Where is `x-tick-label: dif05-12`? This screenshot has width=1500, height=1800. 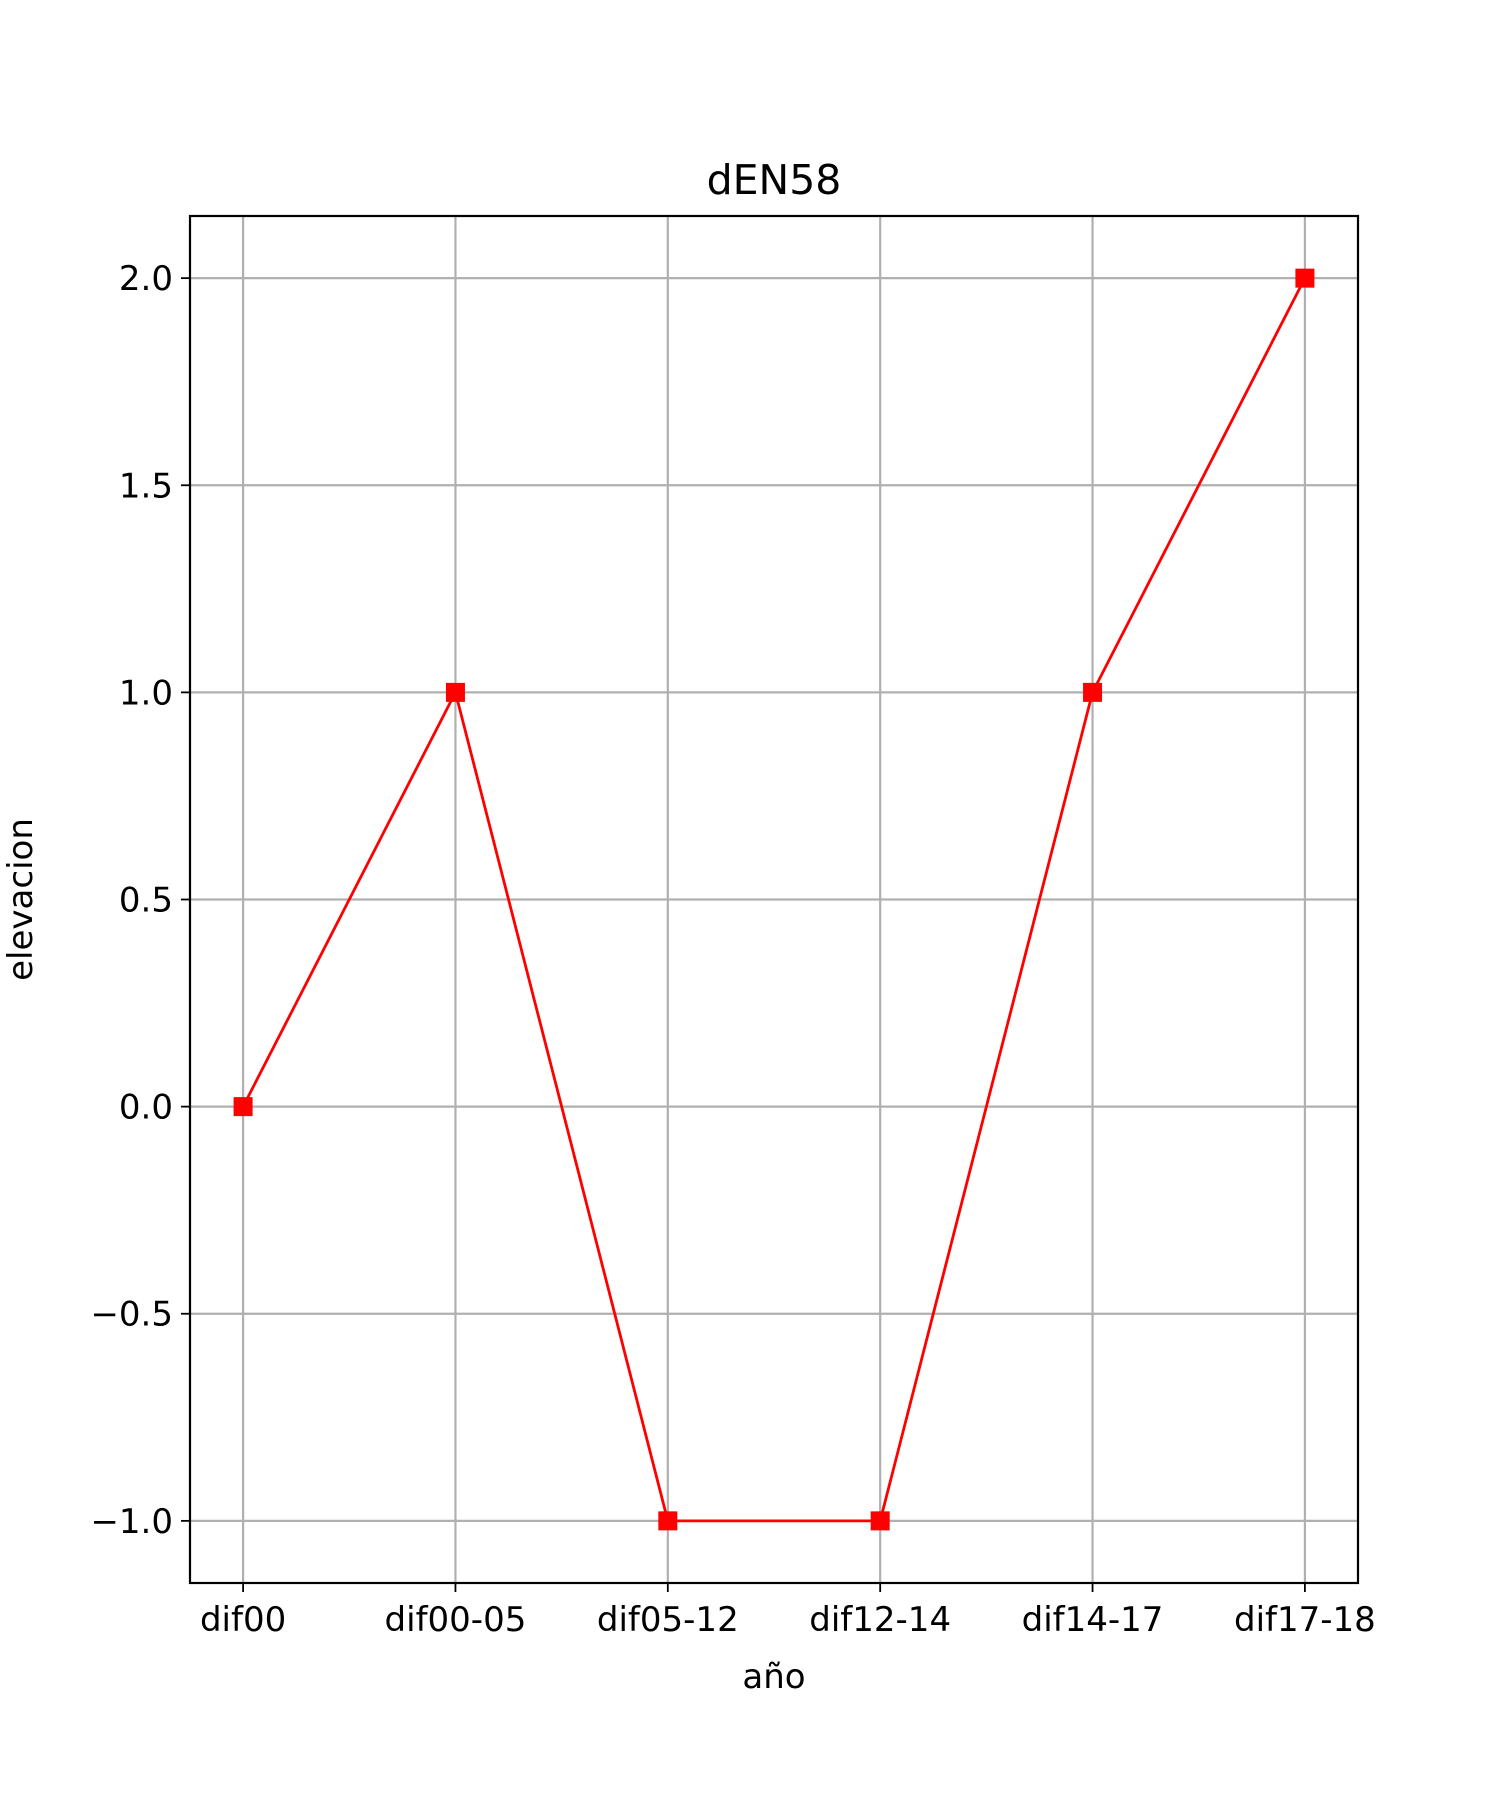
x-tick-label: dif05-12 is located at coordinates (668, 1620).